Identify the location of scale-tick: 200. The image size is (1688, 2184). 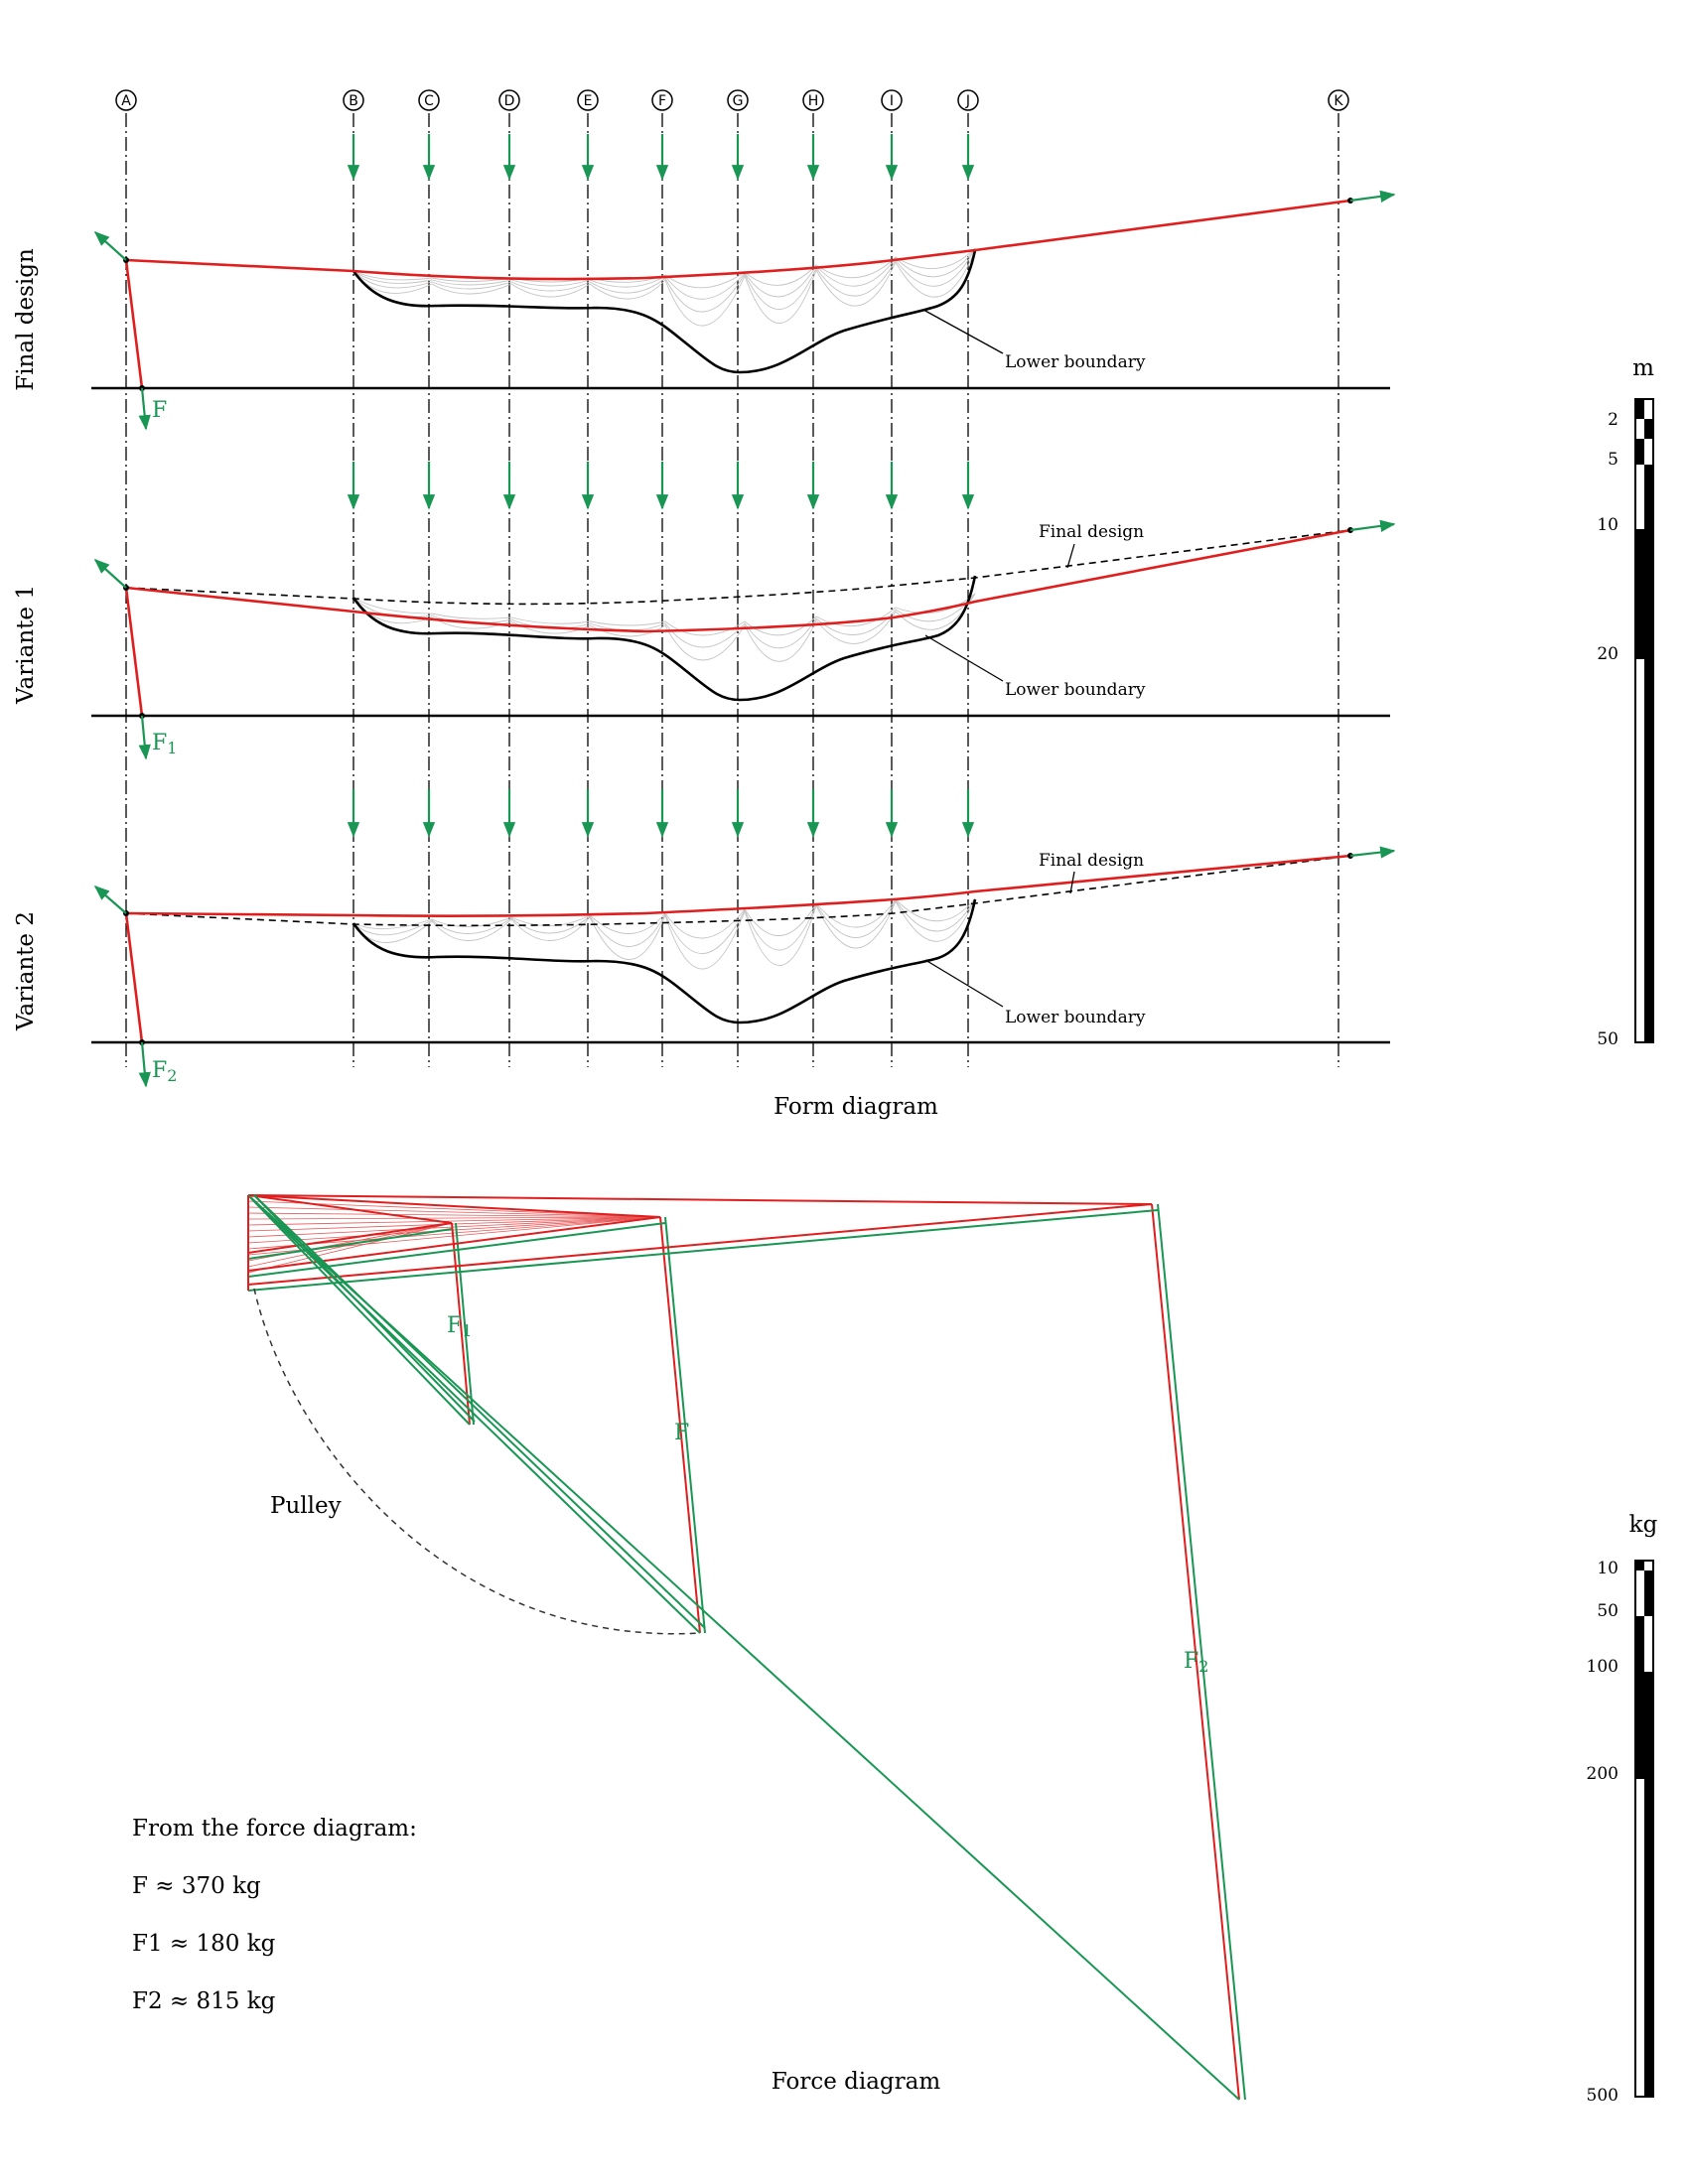
(1602, 1774).